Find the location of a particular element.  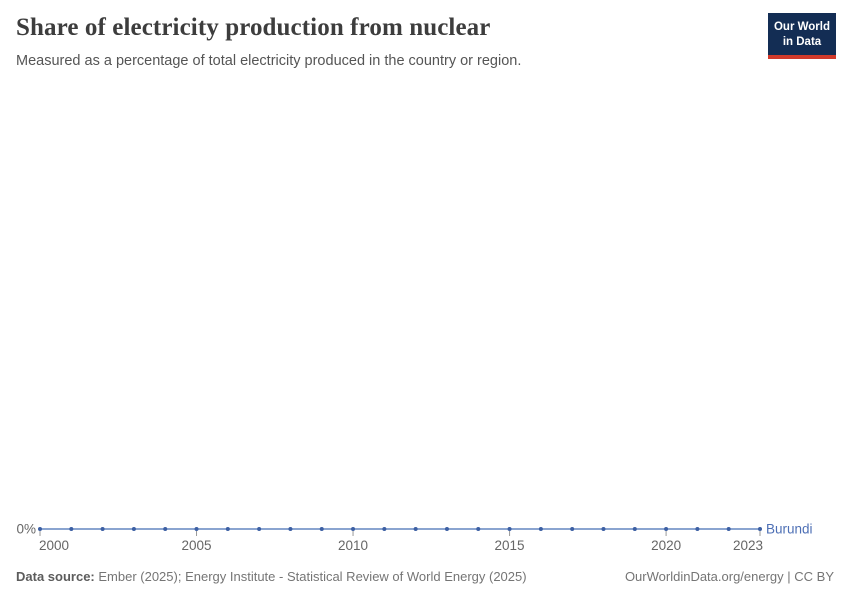

x-axis-label-2005: 2005 is located at coordinates (196, 545).